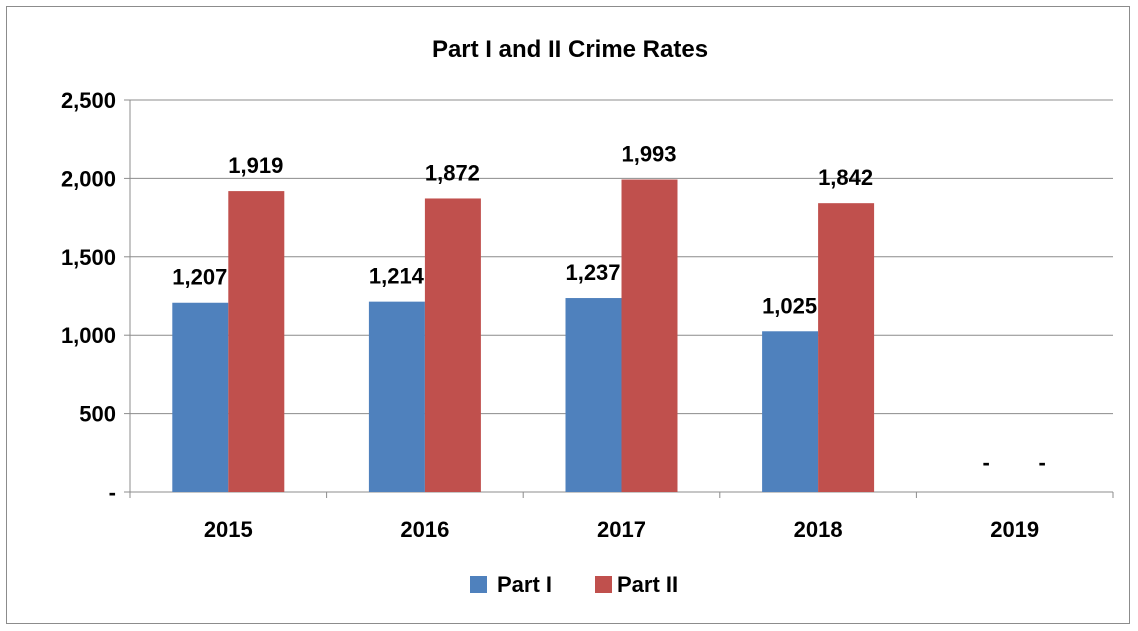 The height and width of the screenshot is (631, 1138). I want to click on x-tick-label: 2015, so click(228, 529).